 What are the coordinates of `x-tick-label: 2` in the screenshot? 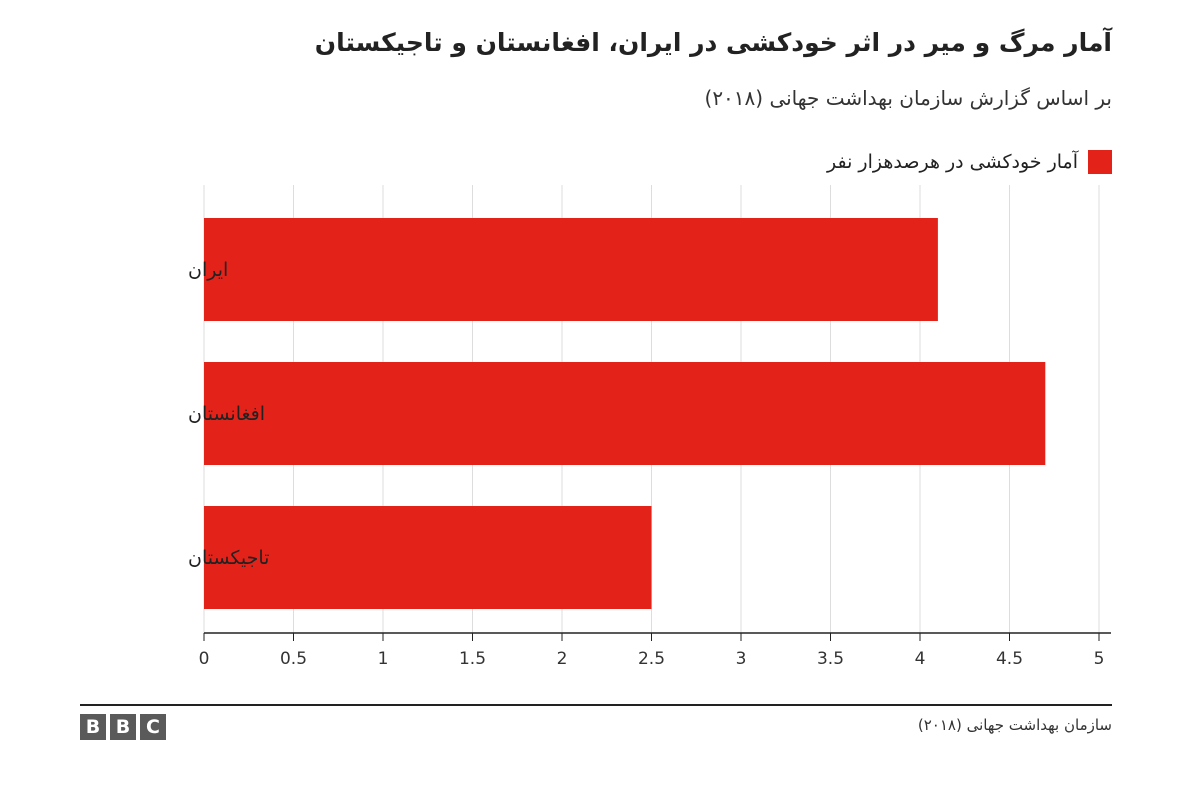 It's located at (562, 659).